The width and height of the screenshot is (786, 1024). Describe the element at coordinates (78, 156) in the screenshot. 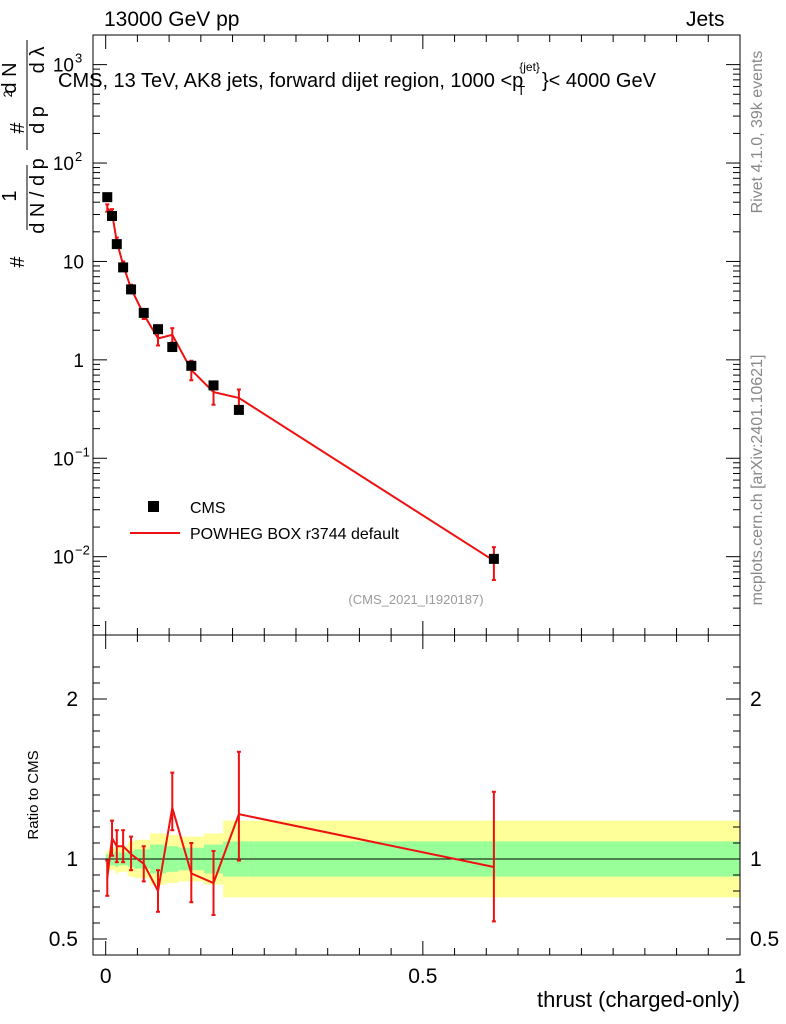

I see `y-tick-label-exp: 2` at that location.